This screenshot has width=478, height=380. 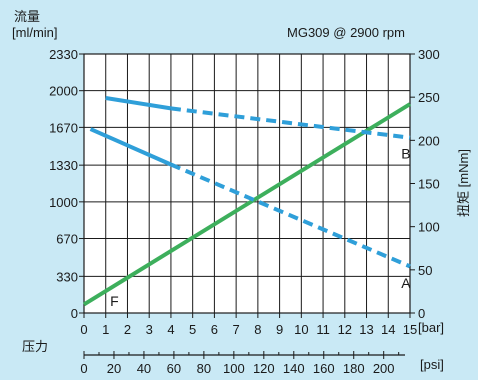 What do you see at coordinates (354, 368) in the screenshot?
I see `psi-tick-label: 180` at bounding box center [354, 368].